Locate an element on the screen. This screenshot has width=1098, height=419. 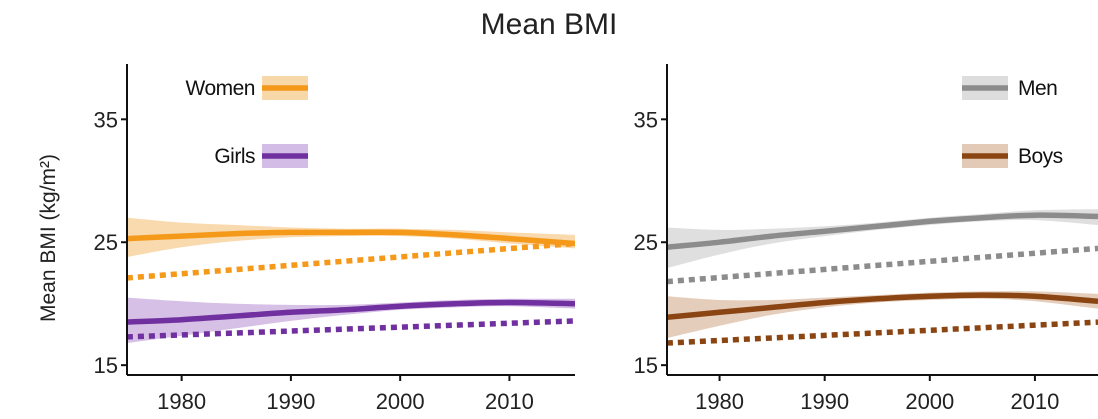
women-uncertainty-band is located at coordinates (351, 237).